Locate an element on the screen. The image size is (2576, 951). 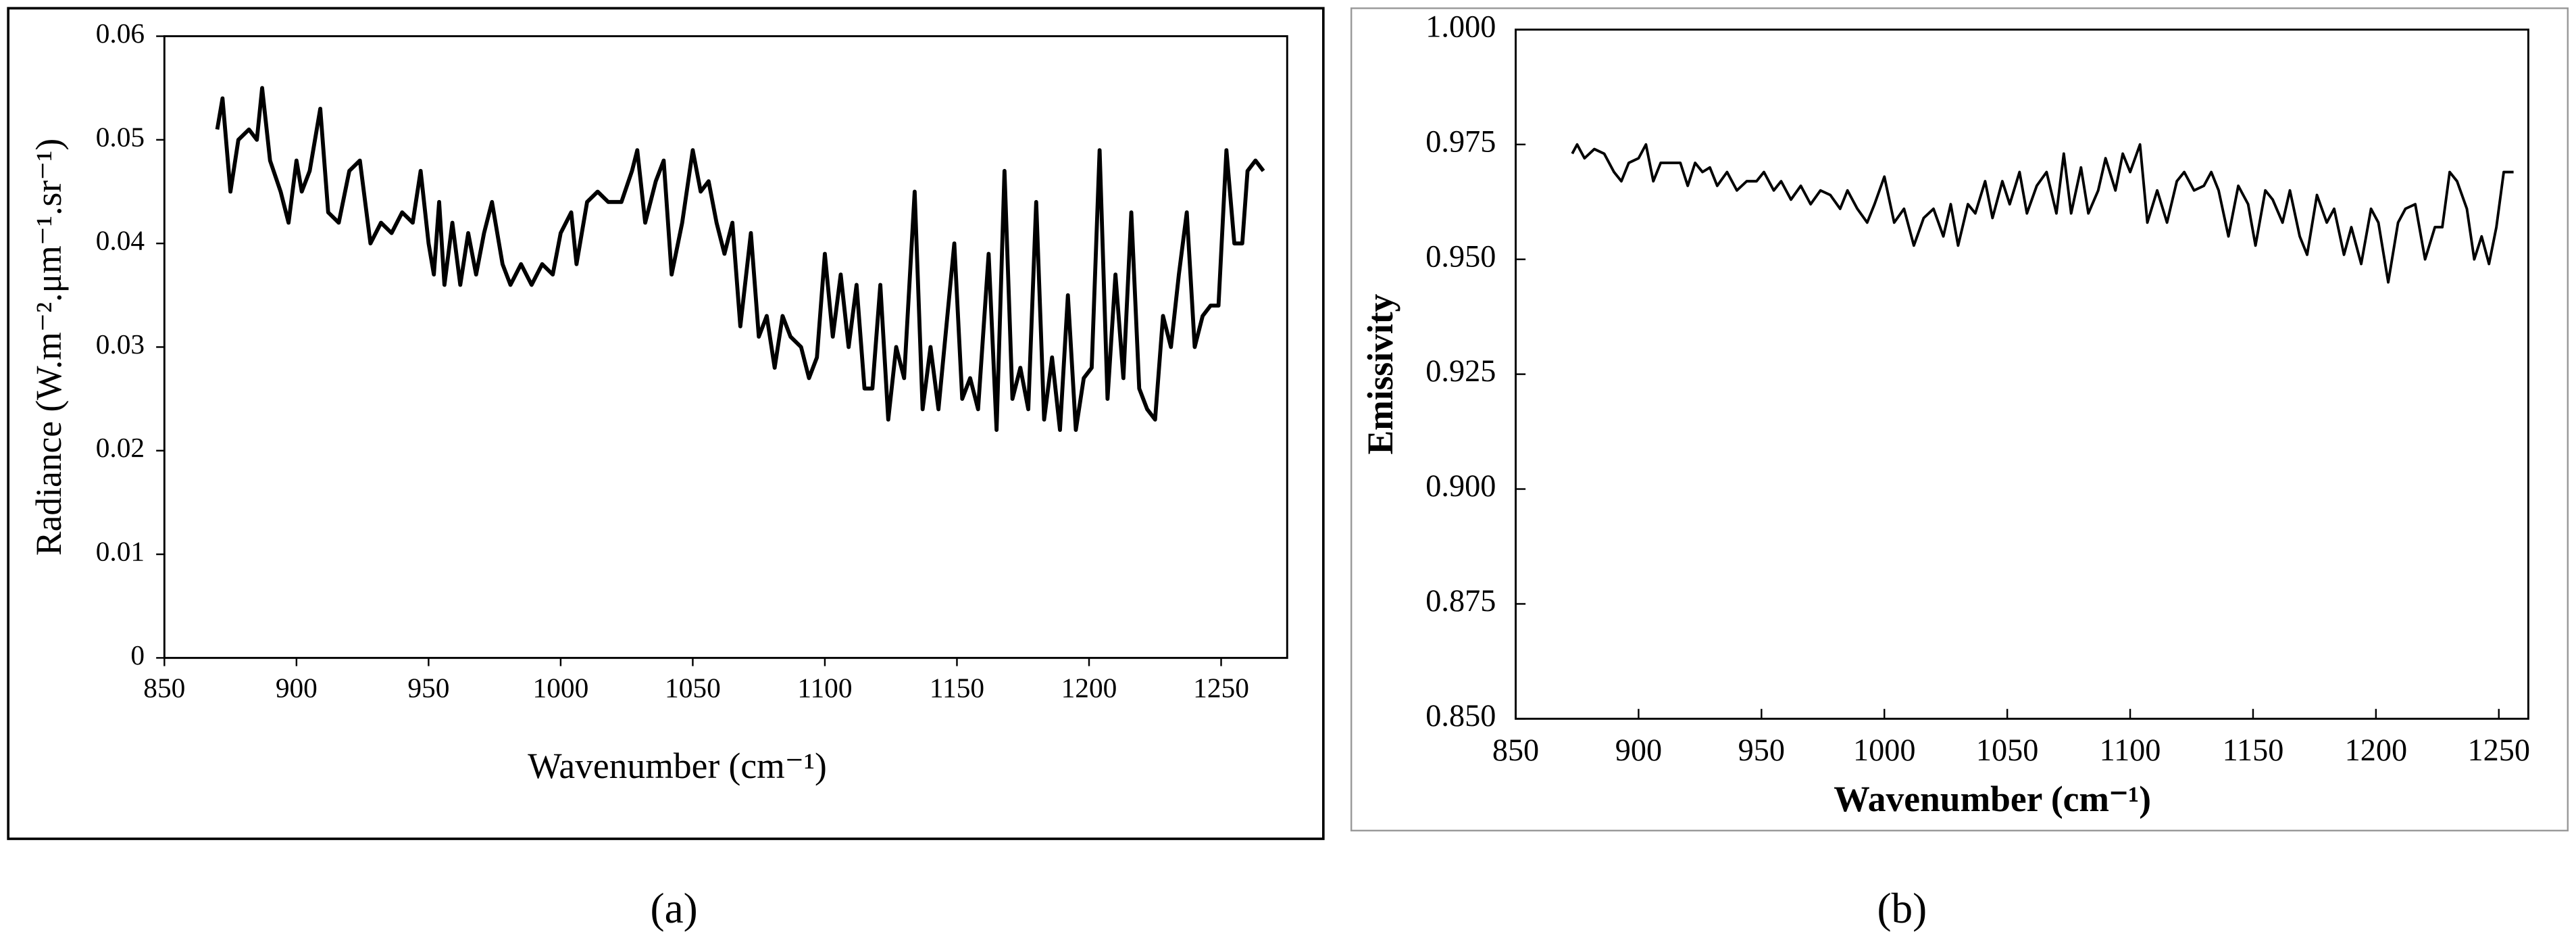
caption: (a) is located at coordinates (674, 909).